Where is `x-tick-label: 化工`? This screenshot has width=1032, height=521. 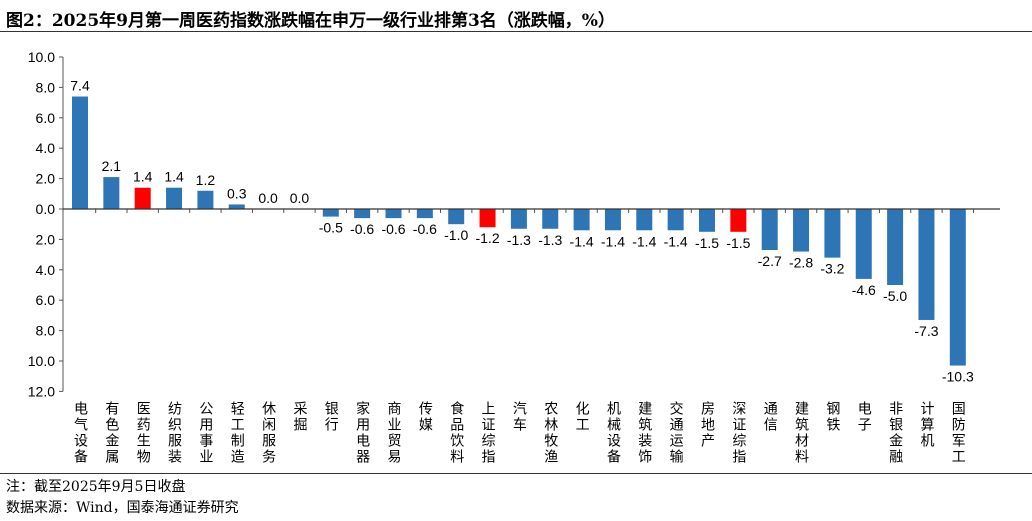 x-tick-label: 化工 is located at coordinates (581, 417).